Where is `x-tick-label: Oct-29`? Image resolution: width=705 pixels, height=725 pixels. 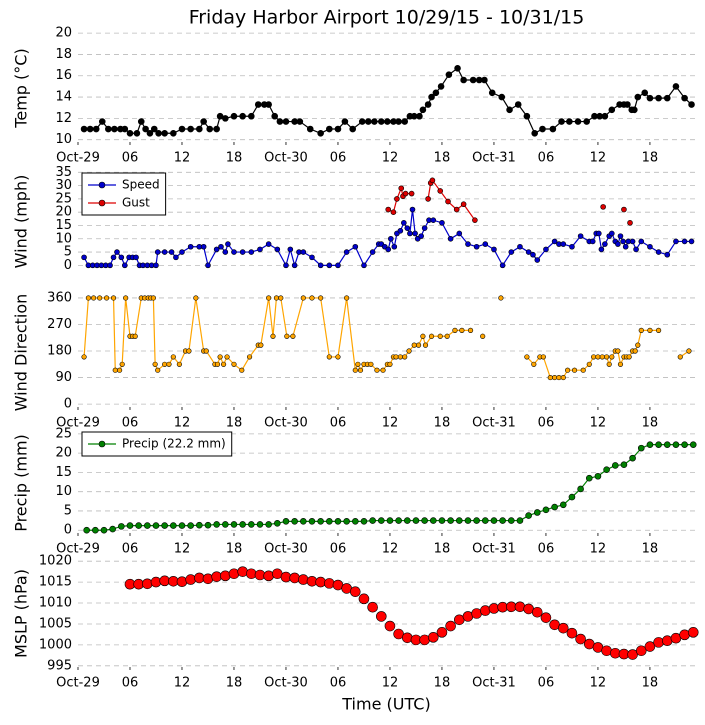
x-tick-label: Oct-29 is located at coordinates (78, 683).